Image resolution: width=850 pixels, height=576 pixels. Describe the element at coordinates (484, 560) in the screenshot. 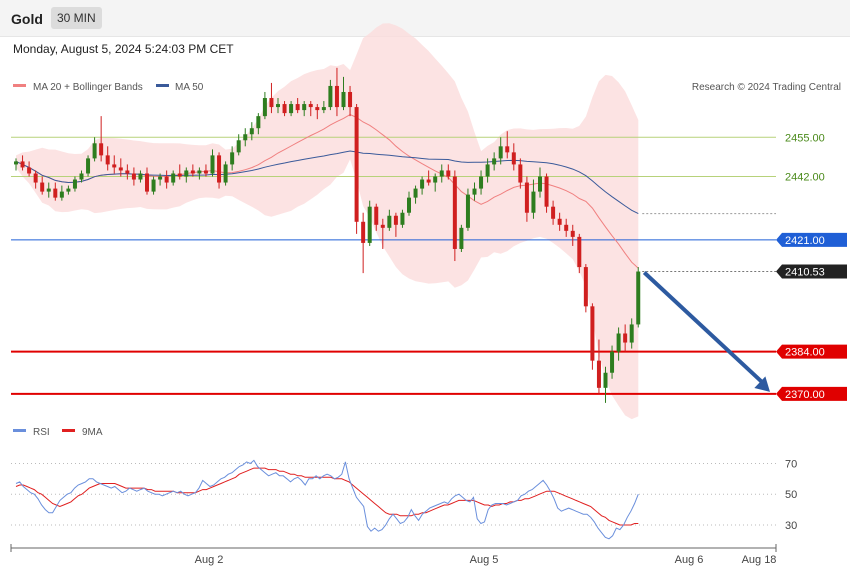

I see `time-tick-label: Aug 5` at that location.